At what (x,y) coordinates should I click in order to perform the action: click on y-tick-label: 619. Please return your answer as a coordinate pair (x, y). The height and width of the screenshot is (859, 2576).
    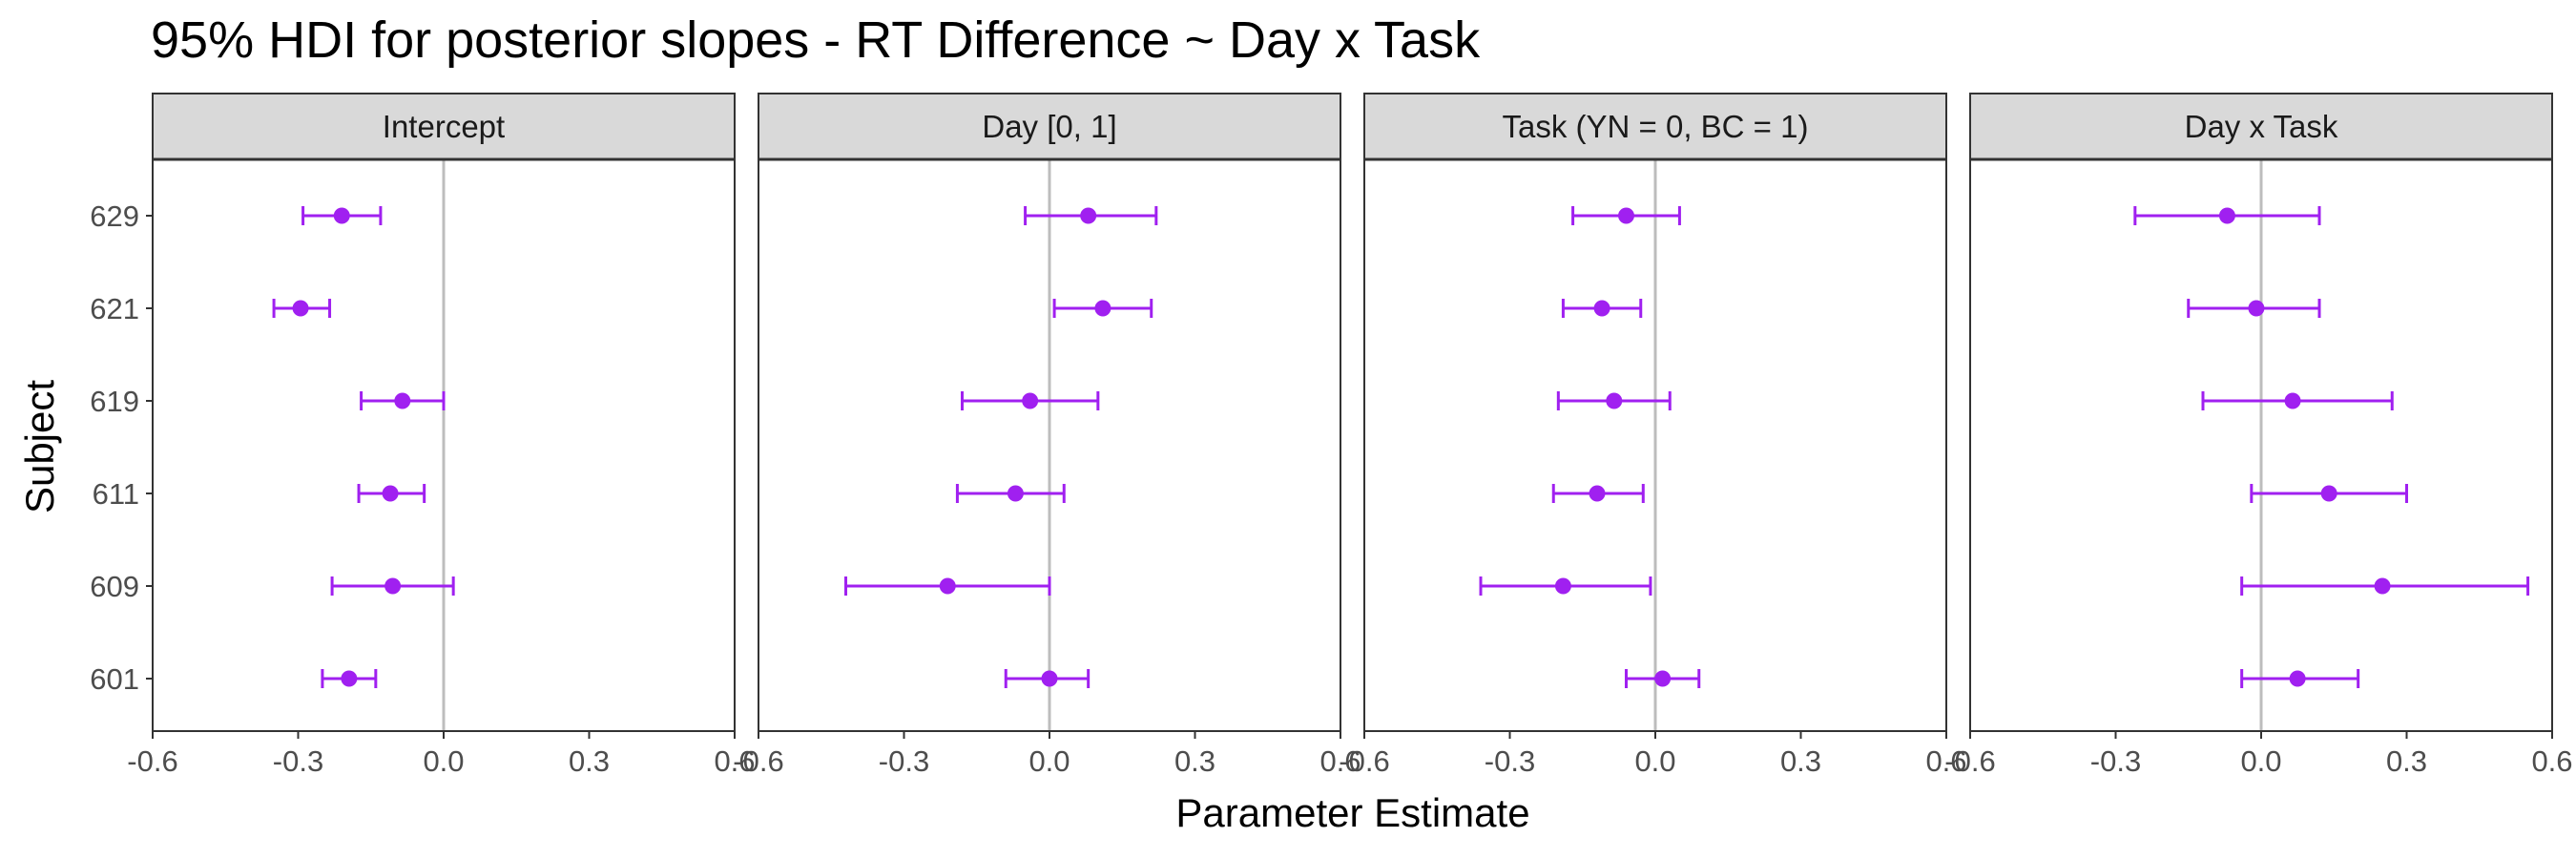
    Looking at the image, I should click on (114, 401).